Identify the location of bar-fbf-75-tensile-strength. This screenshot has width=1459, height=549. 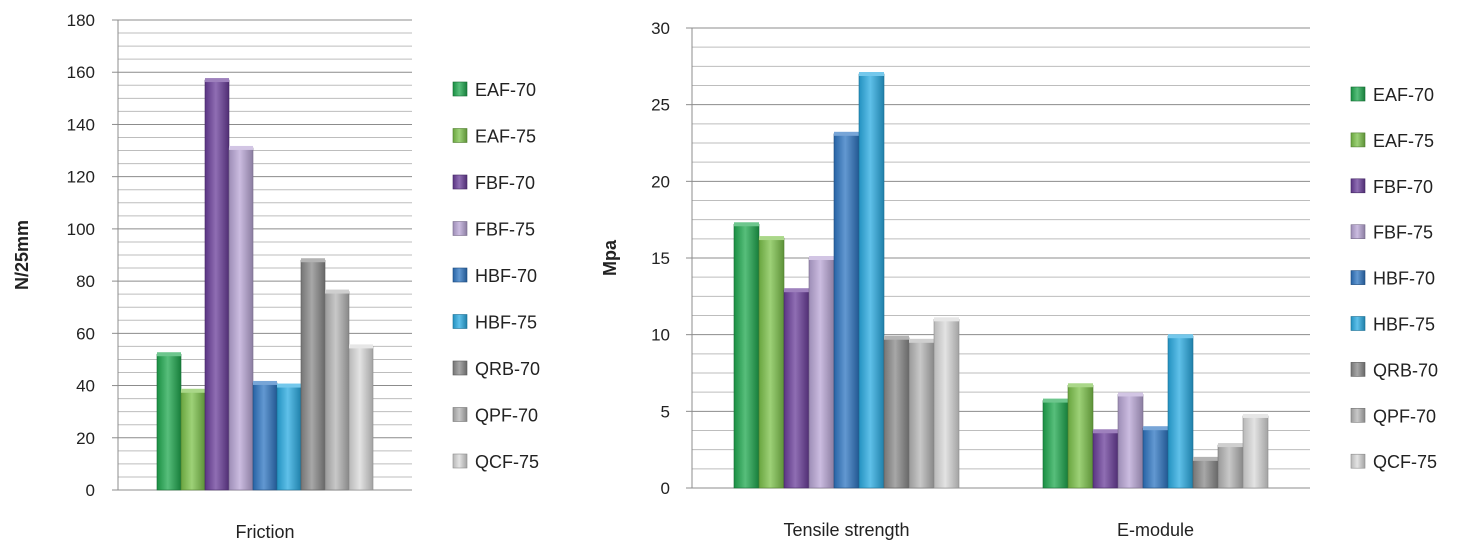
(821, 373).